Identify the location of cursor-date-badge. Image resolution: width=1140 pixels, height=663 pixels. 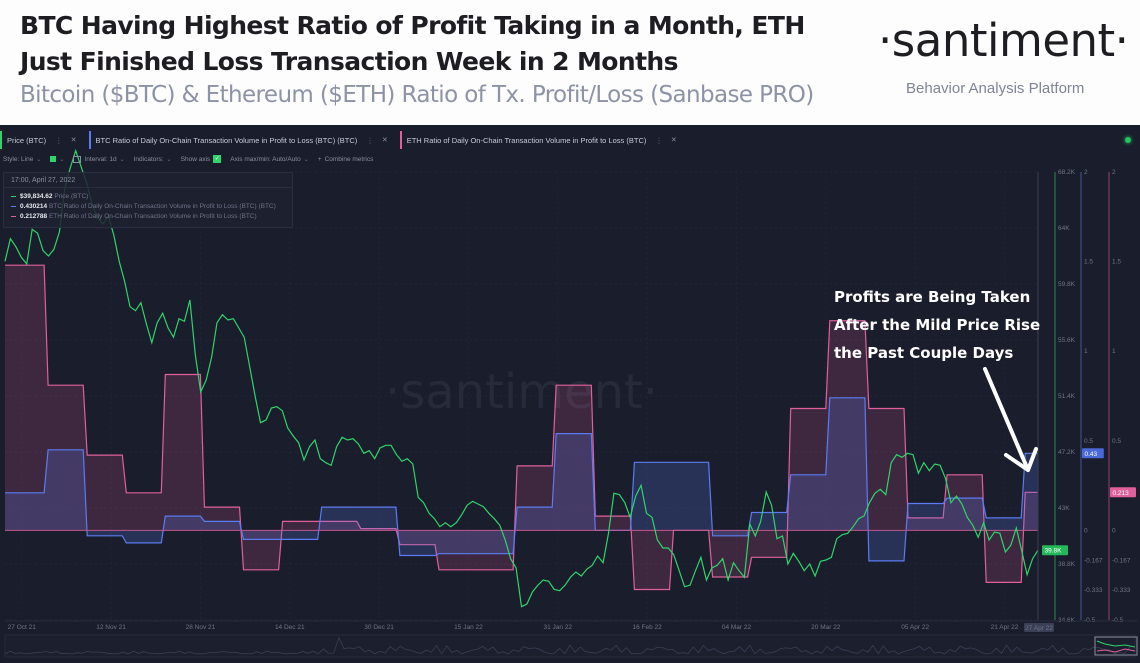
(1039, 627).